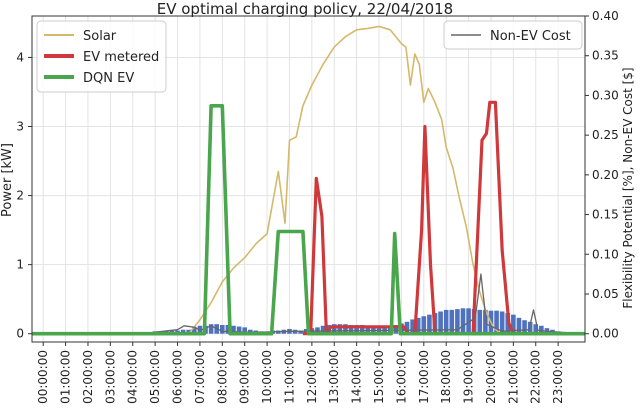 The width and height of the screenshot is (640, 410). Describe the element at coordinates (605, 334) in the screenshot. I see `y-right-tick-label: 0.00` at that location.